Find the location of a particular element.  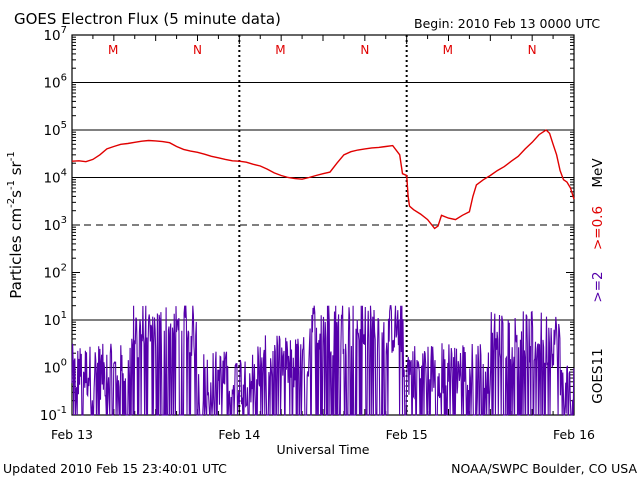

y-tick-label: 10⁷ is located at coordinates (55, 34).